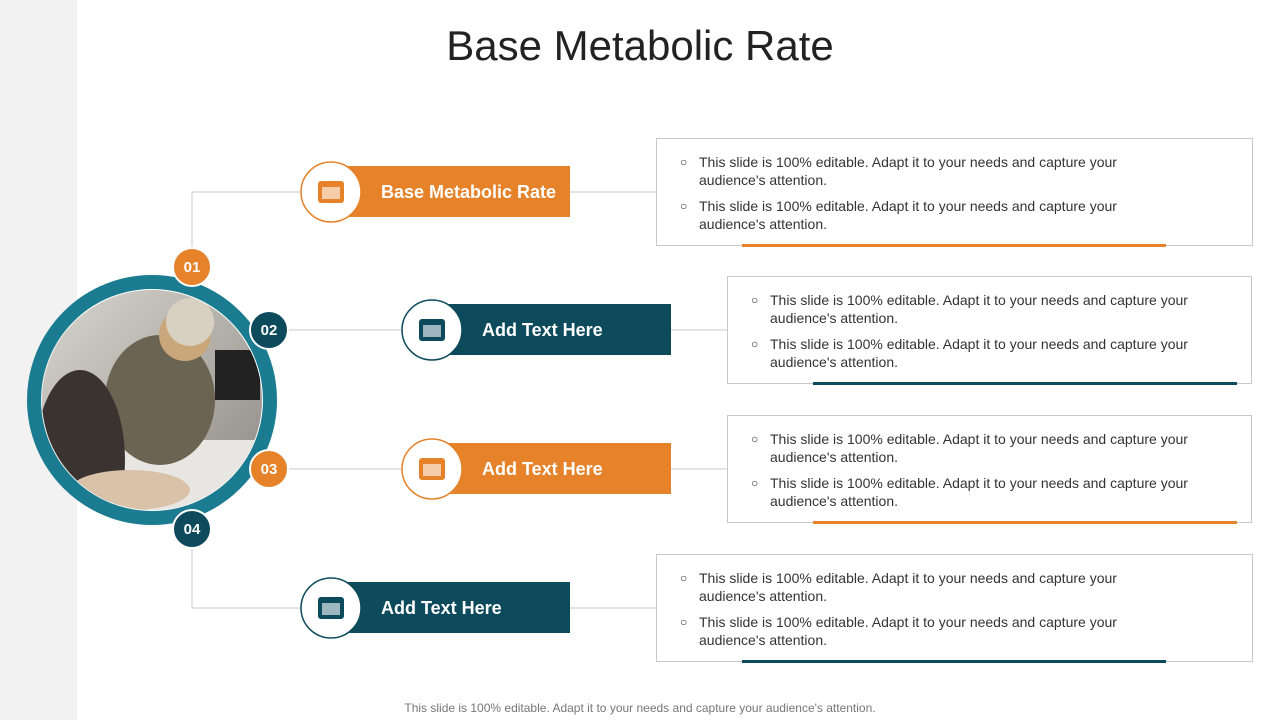 Image resolution: width=1280 pixels, height=720 pixels. I want to click on number: 01, so click(192, 267).